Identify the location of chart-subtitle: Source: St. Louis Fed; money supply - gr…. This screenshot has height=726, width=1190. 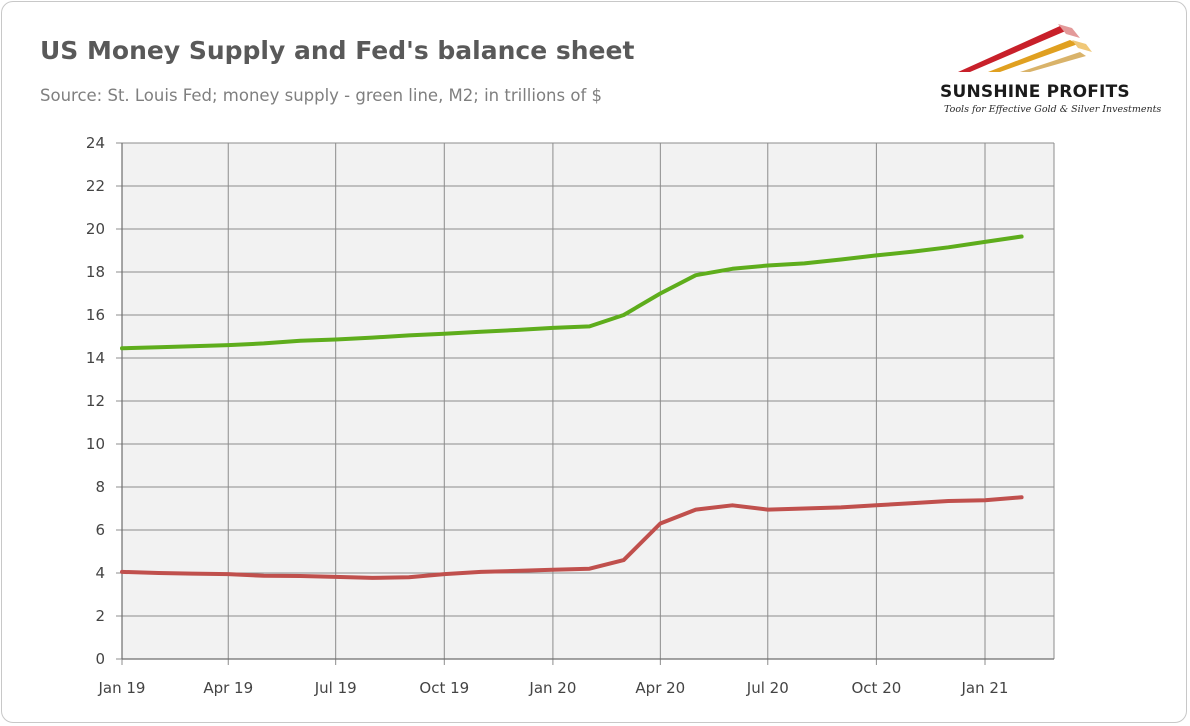
(321, 95).